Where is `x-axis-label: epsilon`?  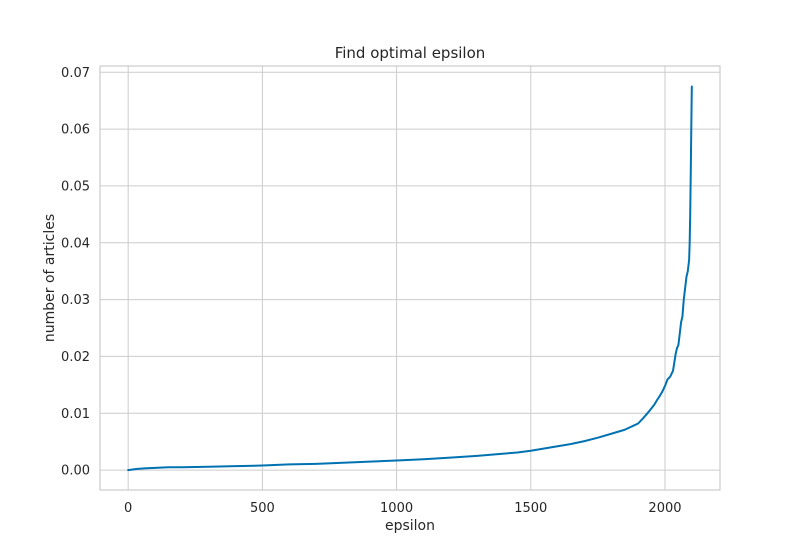
x-axis-label: epsilon is located at coordinates (410, 526).